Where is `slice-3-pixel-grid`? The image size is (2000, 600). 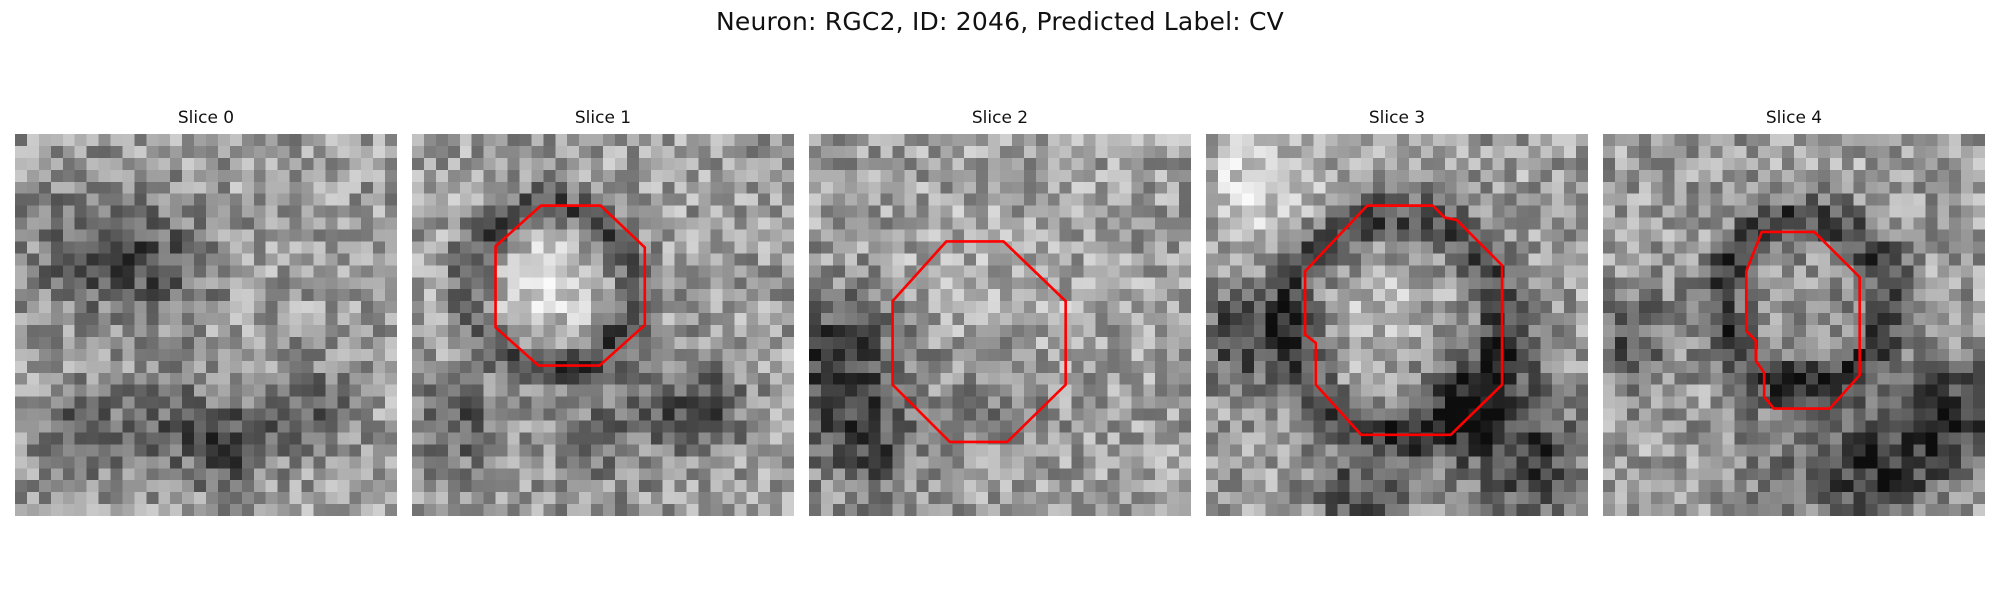 slice-3-pixel-grid is located at coordinates (1397, 325).